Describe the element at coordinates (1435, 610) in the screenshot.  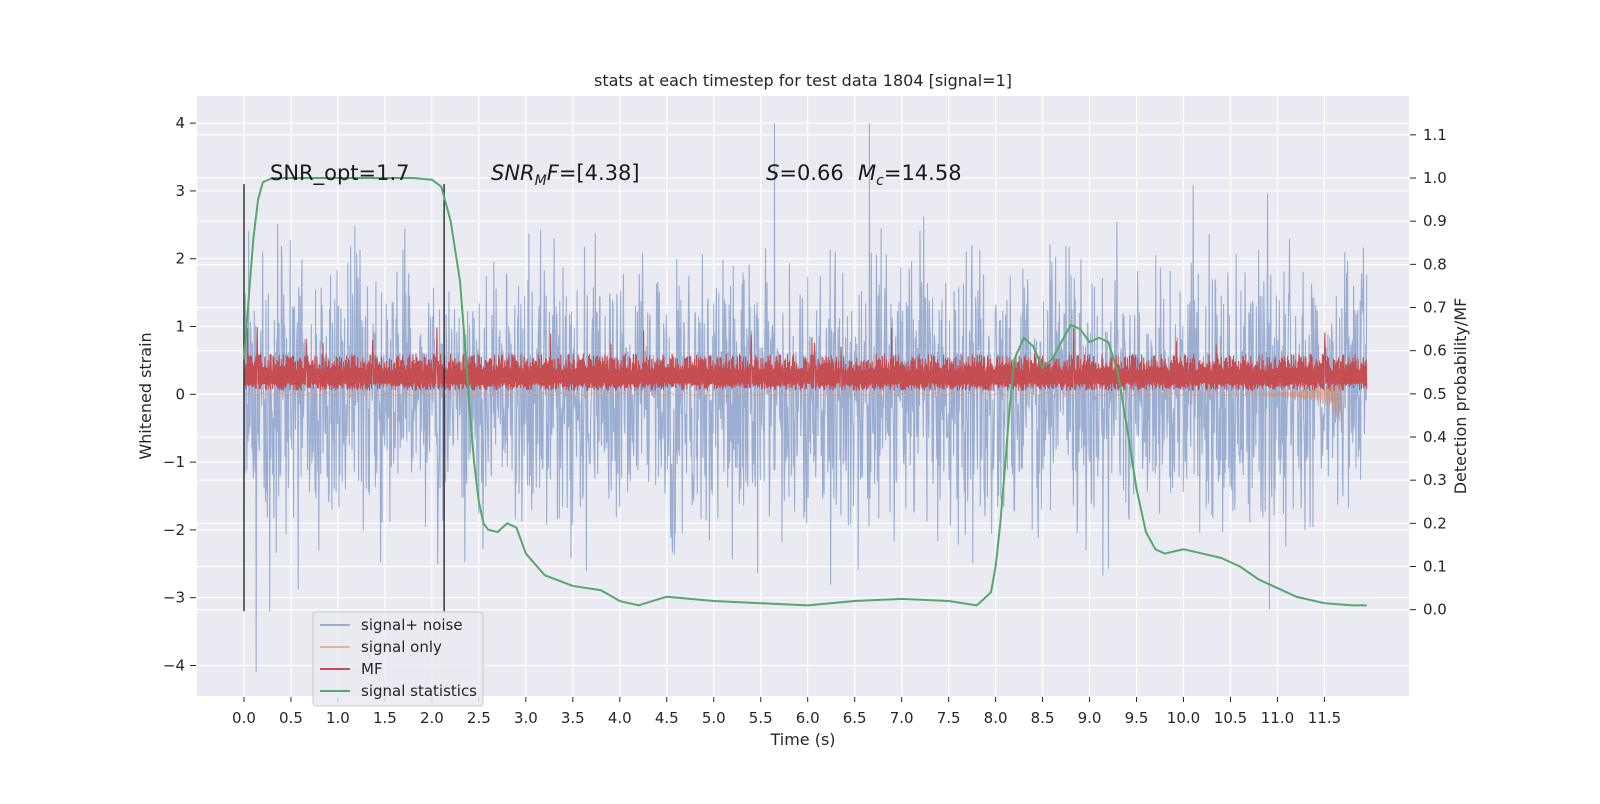
I see `y-tick-label-right-0: 0.0` at that location.